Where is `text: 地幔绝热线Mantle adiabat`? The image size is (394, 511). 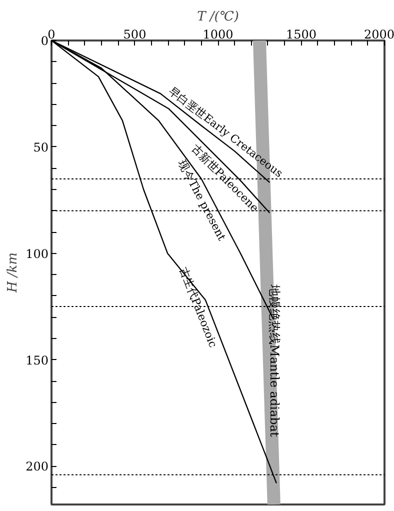 text: 地幔绝热线Mantle adiabat is located at coordinates (274, 360).